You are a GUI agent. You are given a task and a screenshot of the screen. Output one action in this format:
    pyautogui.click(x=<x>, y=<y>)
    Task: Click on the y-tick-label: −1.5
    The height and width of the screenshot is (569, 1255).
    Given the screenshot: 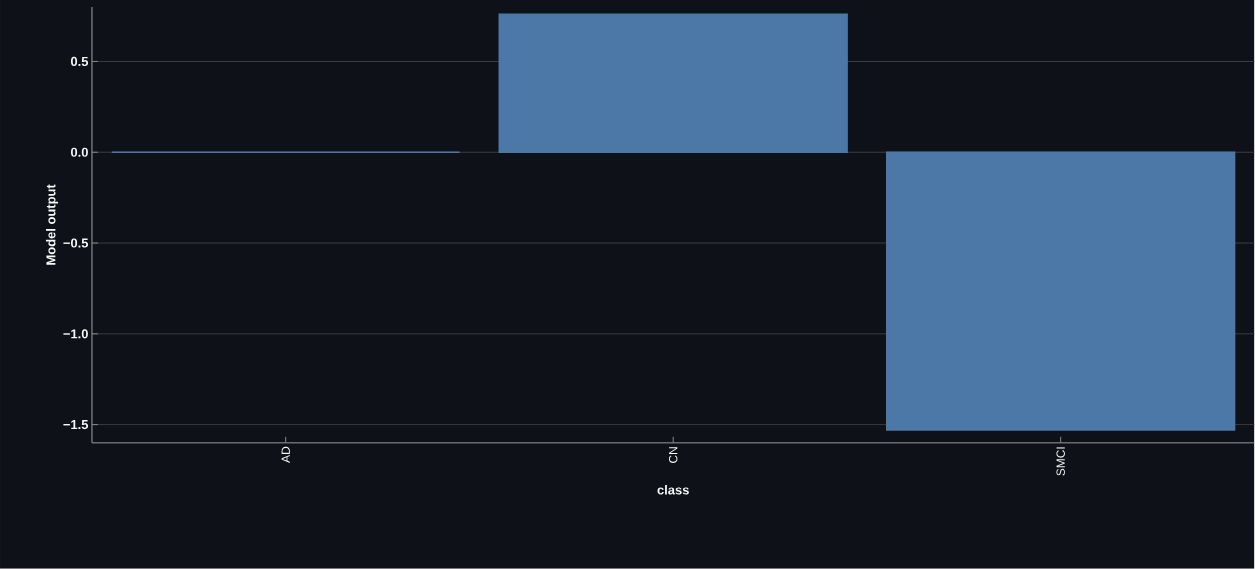 What is the action you would take?
    pyautogui.click(x=76, y=425)
    